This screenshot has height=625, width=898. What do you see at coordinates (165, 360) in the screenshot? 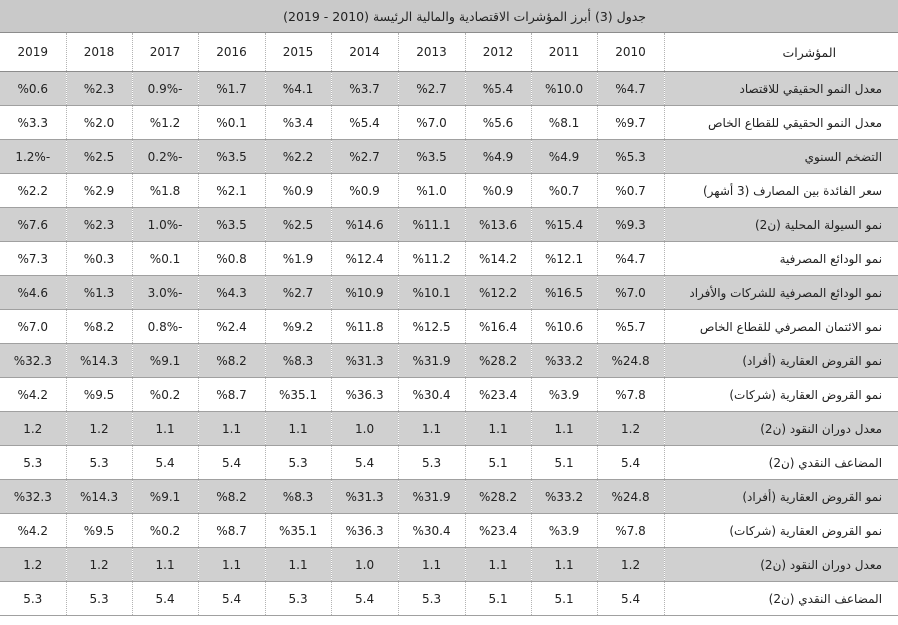
I see `value-cell: %9.1` at bounding box center [165, 360].